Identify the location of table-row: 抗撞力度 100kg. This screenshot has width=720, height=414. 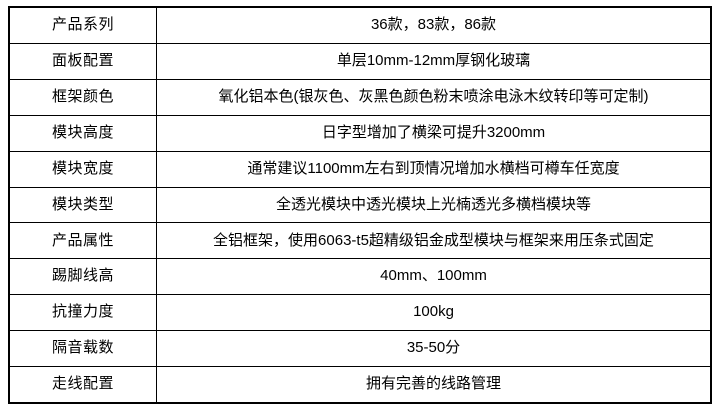
(360, 312).